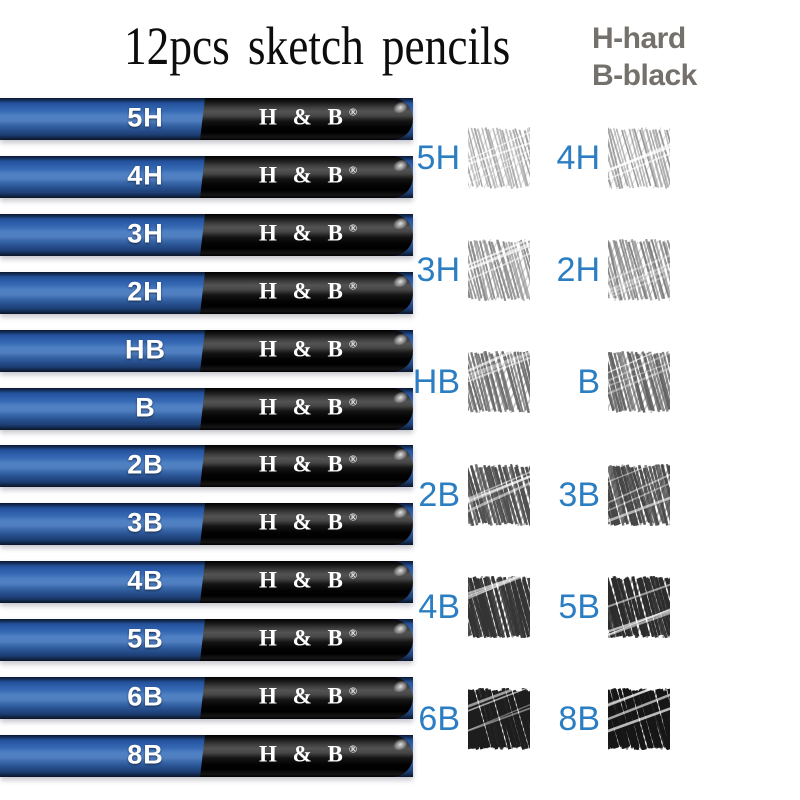 The height and width of the screenshot is (800, 800). I want to click on pencil-4b: 4B H & B®, so click(206, 582).